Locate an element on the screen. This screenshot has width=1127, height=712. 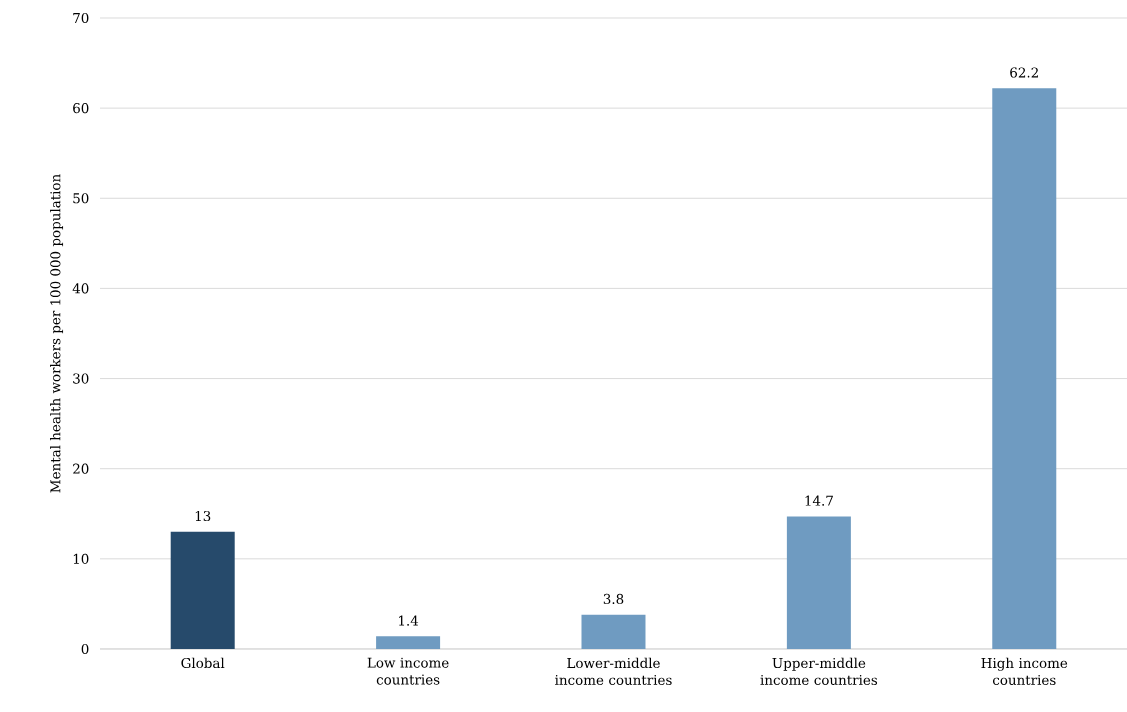
data-label: 13 is located at coordinates (203, 516).